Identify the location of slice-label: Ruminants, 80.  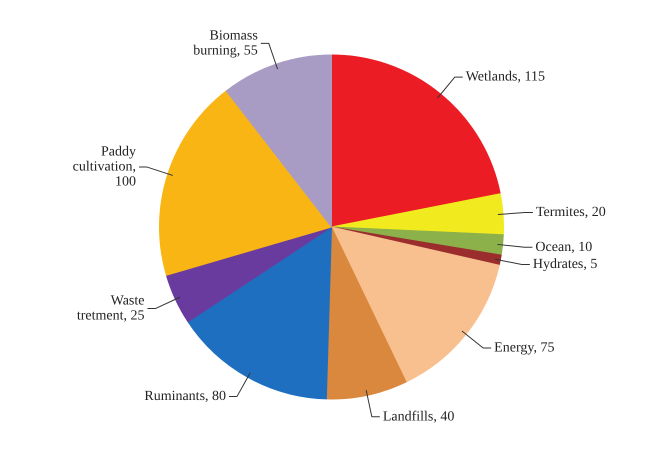
(185, 396).